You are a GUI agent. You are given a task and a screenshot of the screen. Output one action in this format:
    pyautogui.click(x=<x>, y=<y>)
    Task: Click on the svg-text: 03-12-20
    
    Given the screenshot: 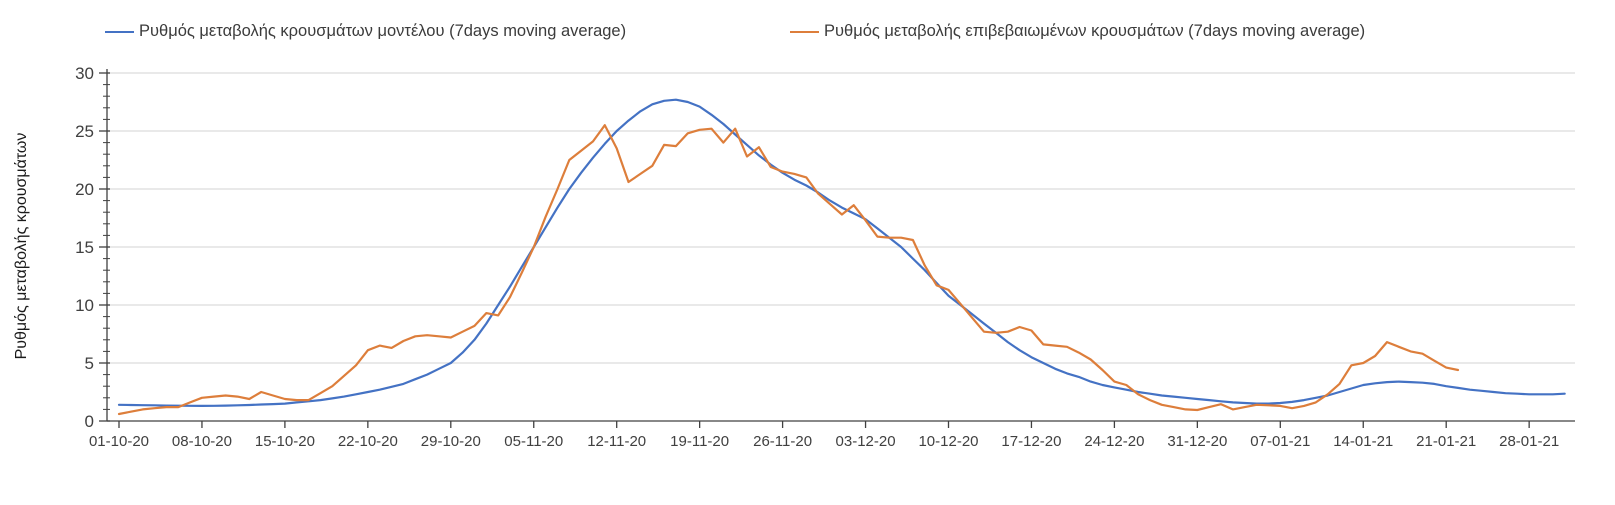 What is the action you would take?
    pyautogui.click(x=866, y=441)
    